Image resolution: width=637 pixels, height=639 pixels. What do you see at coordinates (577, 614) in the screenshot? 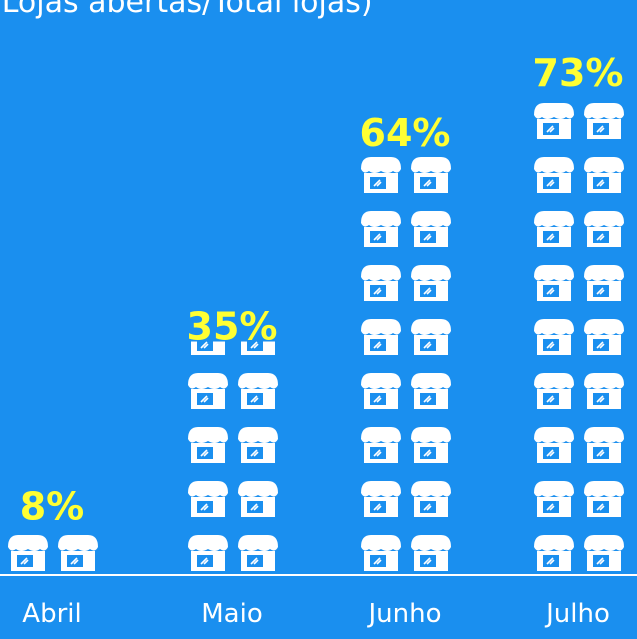
I see `x-tick-label: Julho` at bounding box center [577, 614].